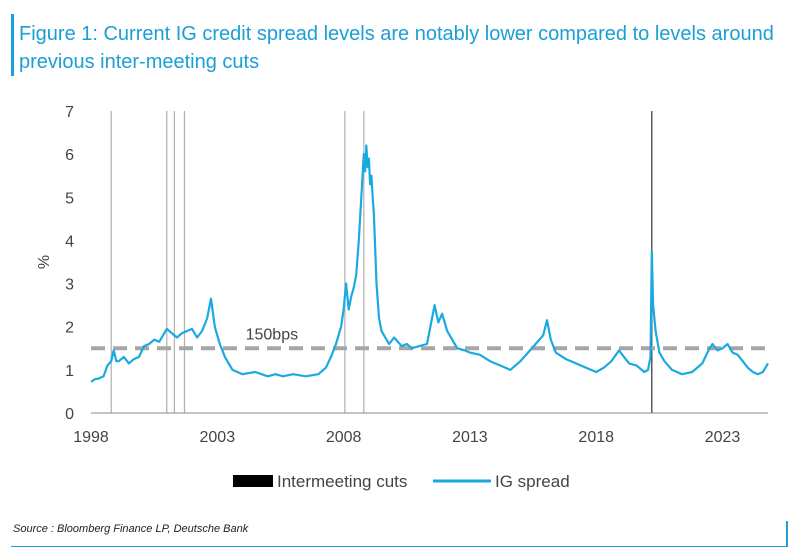  What do you see at coordinates (69, 414) in the screenshot?
I see `y-tick-label-0: 0` at bounding box center [69, 414].